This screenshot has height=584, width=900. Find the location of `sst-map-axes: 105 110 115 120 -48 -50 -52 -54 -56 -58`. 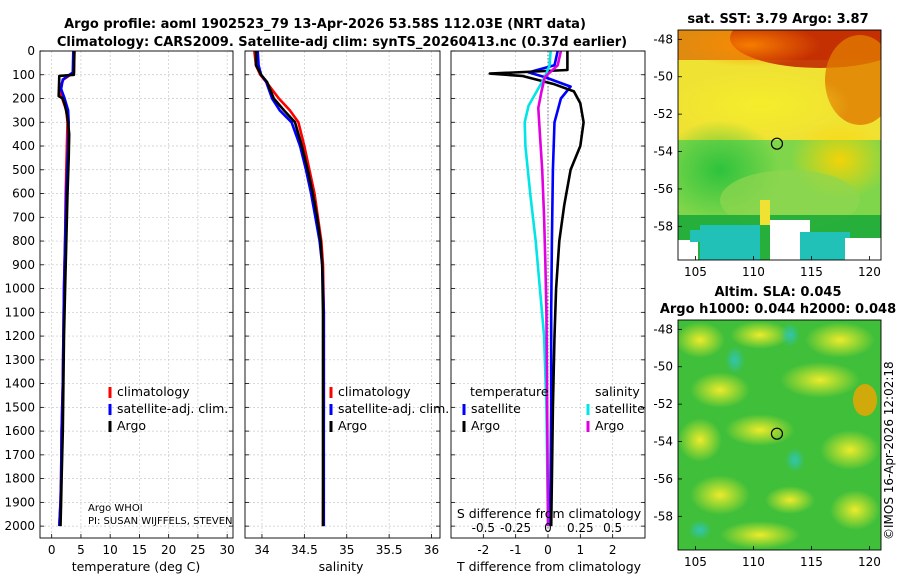

sst-map-axes: 105 110 115 120 -48 -50 -52 -54 -56 -58 is located at coordinates (766, 155).